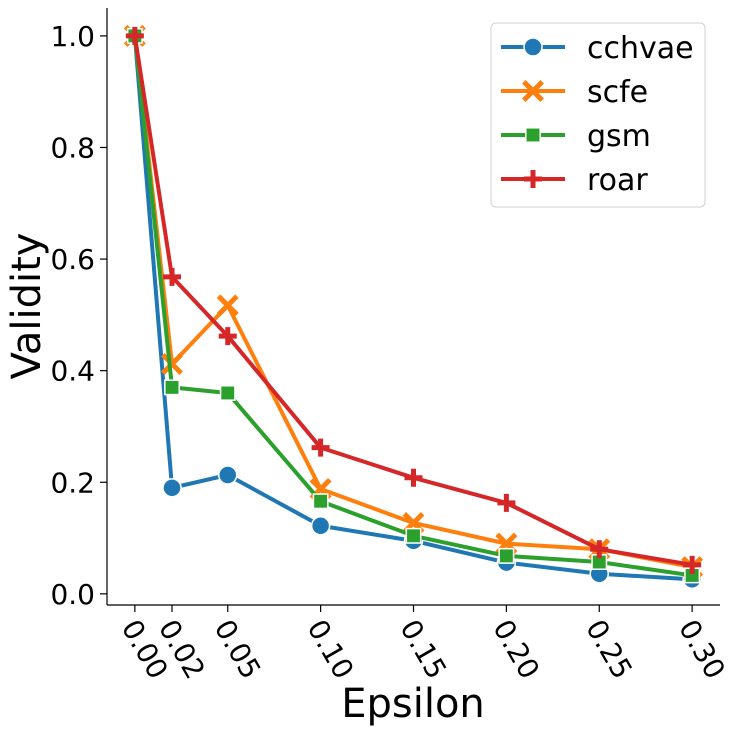 This screenshot has width=731, height=733. I want to click on x-tick-label: 0.05, so click(238, 649).